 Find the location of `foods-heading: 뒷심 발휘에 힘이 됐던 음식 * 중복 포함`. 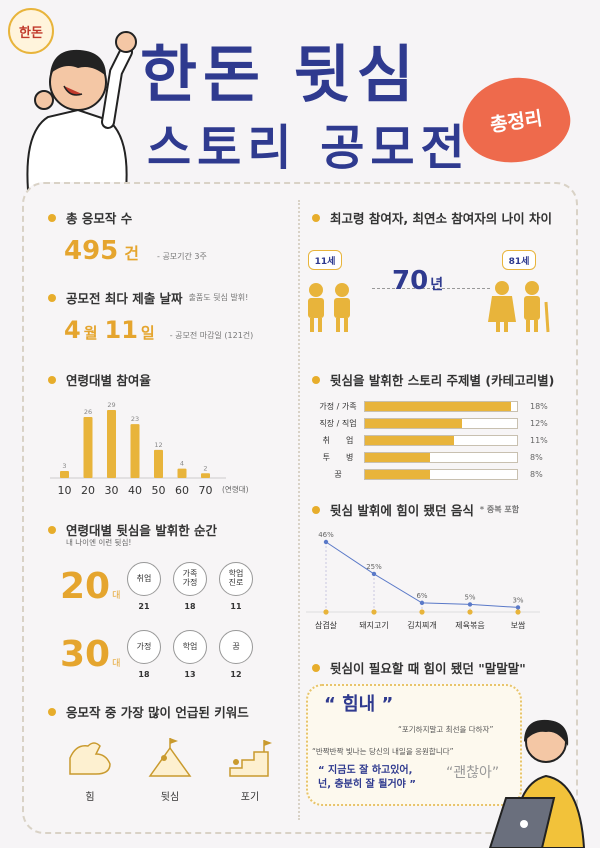

foods-heading: 뒷심 발휘에 힘이 됐던 음식 * 중복 포함 is located at coordinates (415, 509).